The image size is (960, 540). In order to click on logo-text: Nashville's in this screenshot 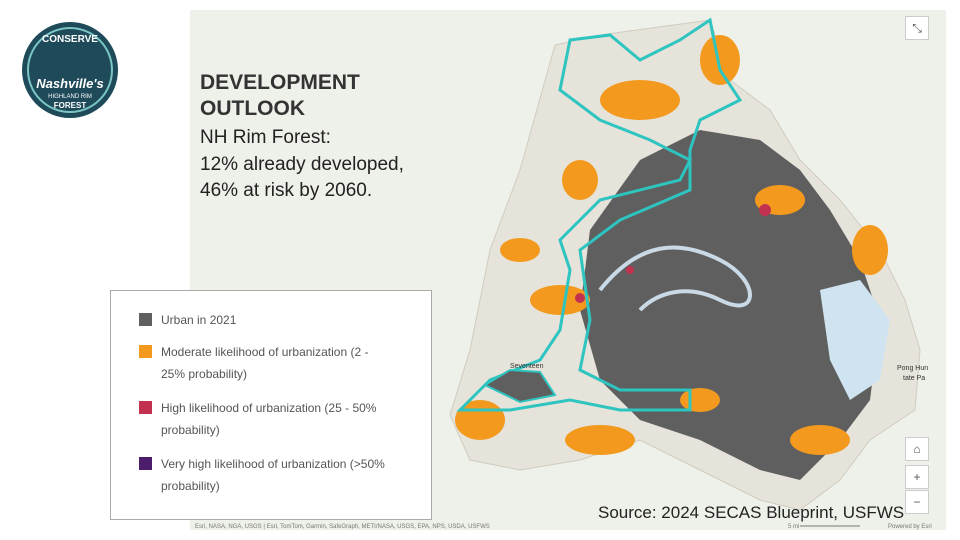, I will do `click(69, 83)`.